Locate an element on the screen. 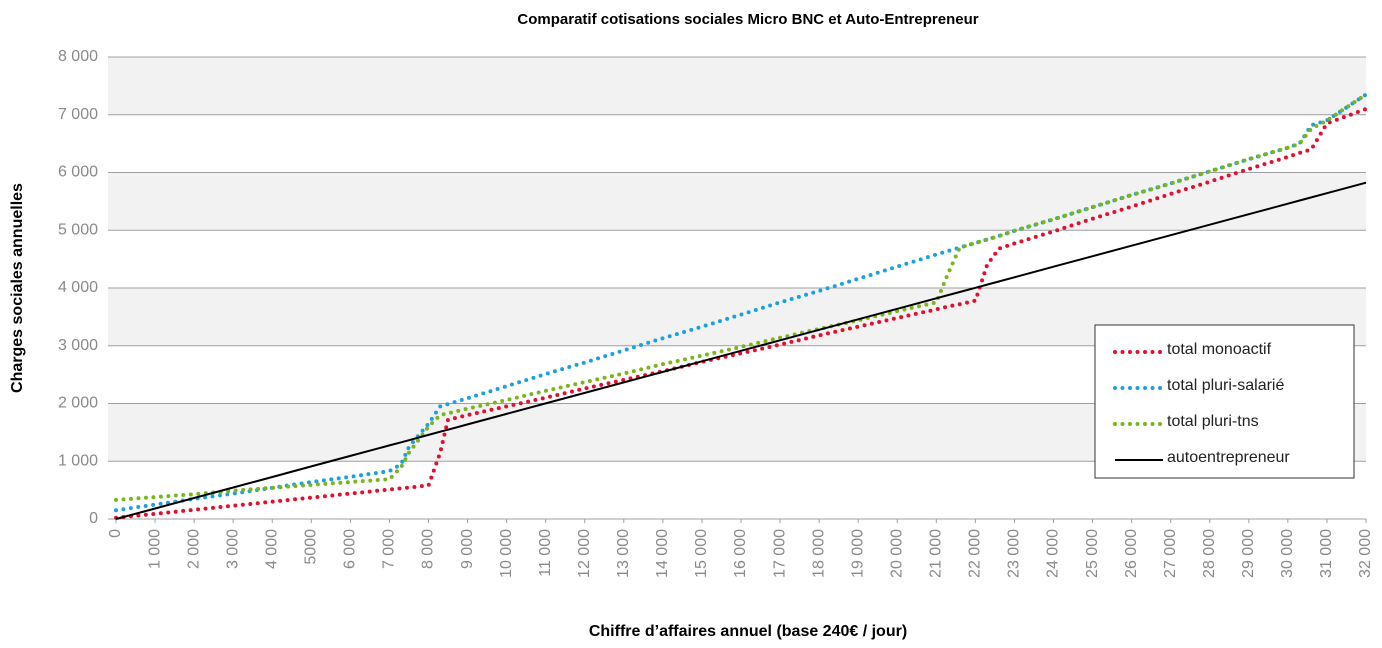 The height and width of the screenshot is (648, 1382). x-tick-label: 17 000 is located at coordinates (779, 553).